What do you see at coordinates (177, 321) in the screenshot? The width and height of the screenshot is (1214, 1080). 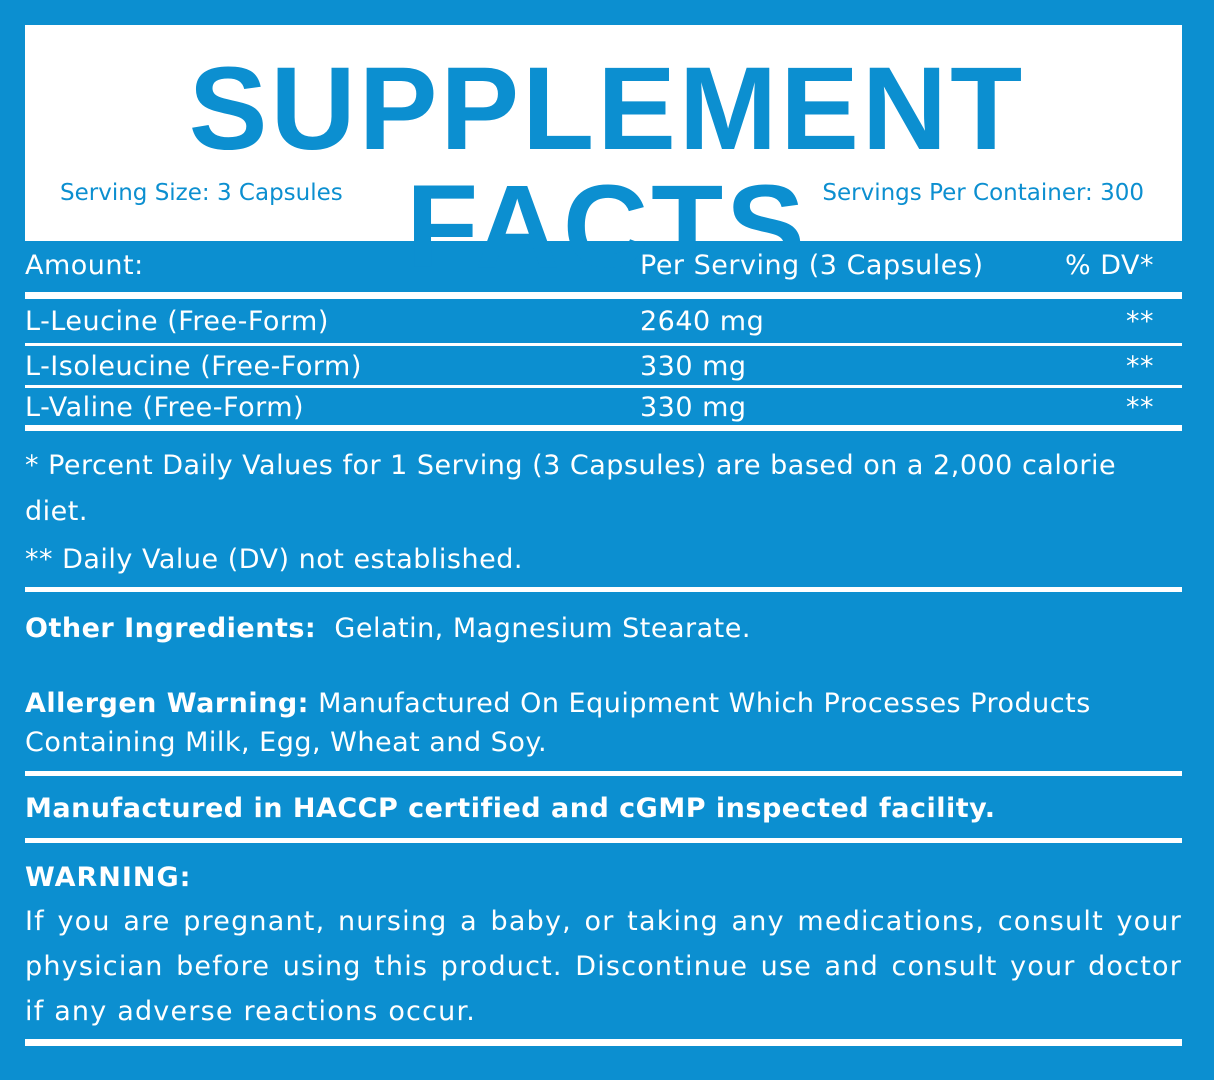 I see `ingredient: L-Leucine (Free-Form)` at bounding box center [177, 321].